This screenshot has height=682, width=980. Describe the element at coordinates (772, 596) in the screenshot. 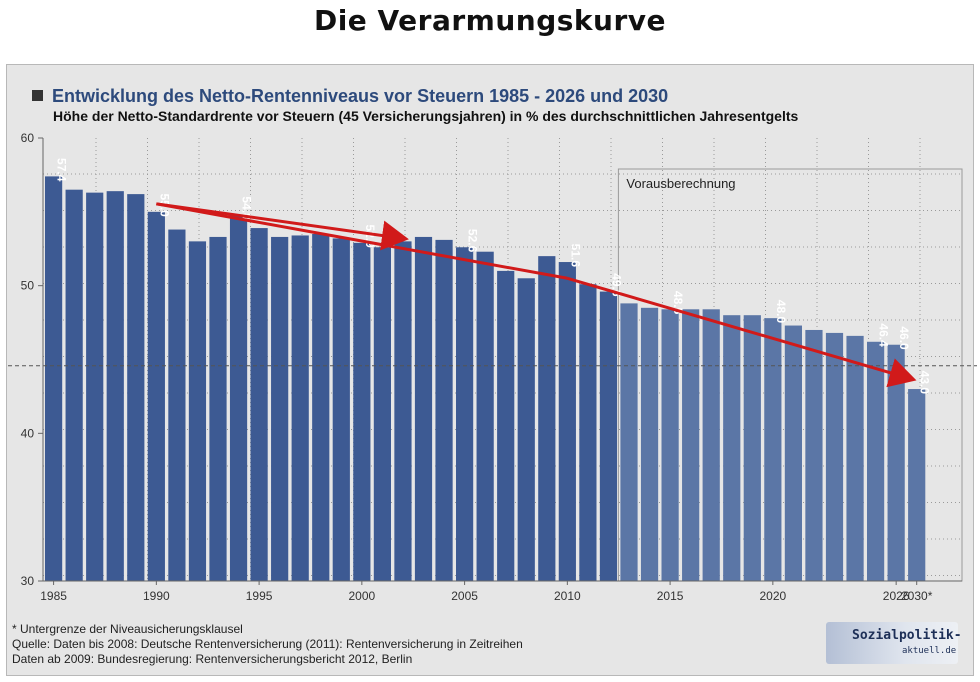

I see `x-tick-label: 2020` at that location.